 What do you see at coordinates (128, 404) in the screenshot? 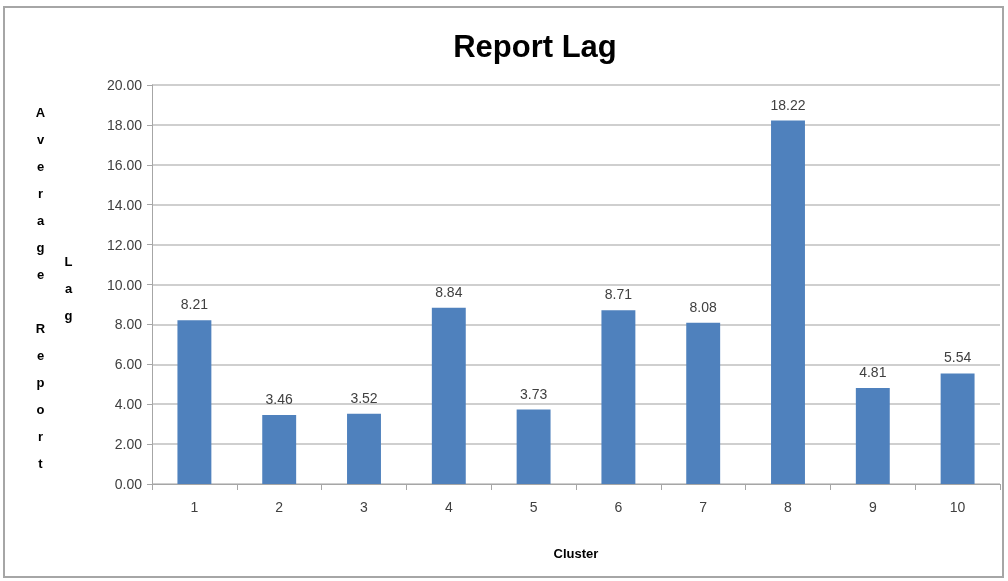
I see `y-tick-label: 4.00` at bounding box center [128, 404].